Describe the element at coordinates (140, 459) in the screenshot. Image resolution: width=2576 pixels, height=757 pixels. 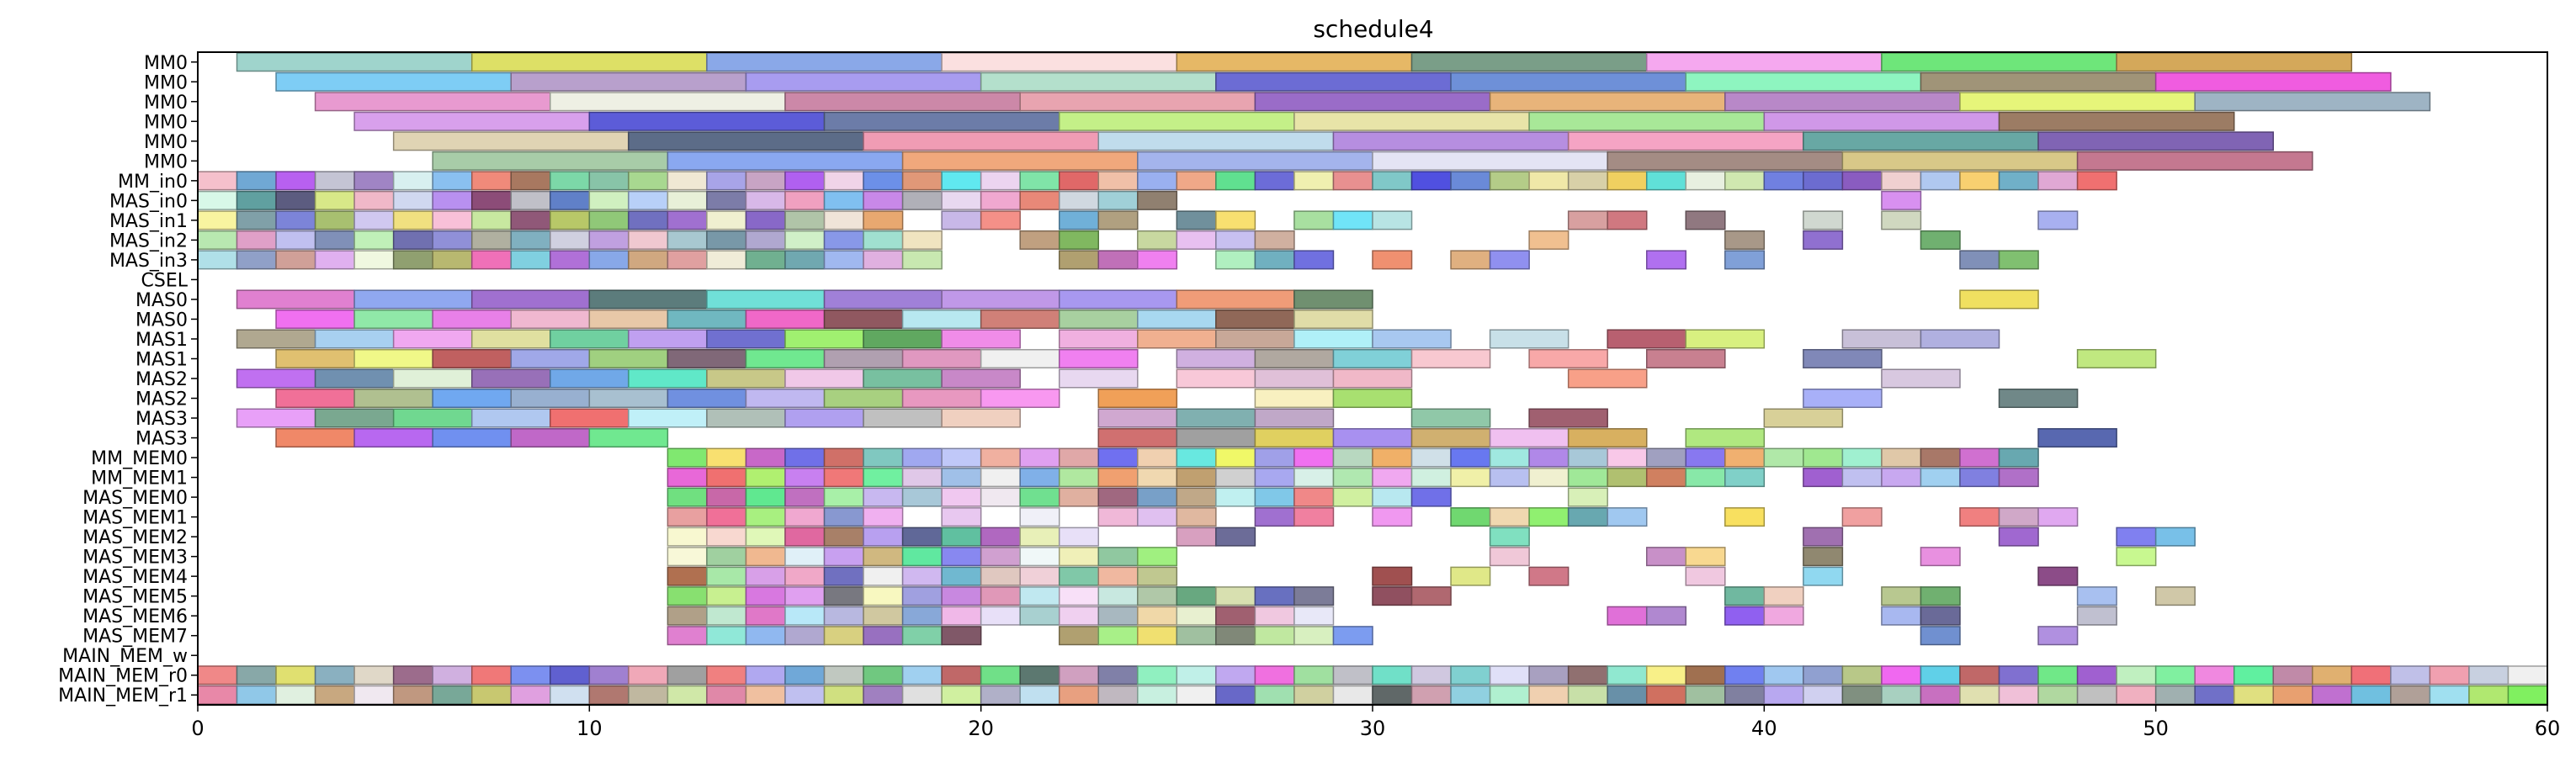
I see `y-tick-label: MM_MEM0` at that location.